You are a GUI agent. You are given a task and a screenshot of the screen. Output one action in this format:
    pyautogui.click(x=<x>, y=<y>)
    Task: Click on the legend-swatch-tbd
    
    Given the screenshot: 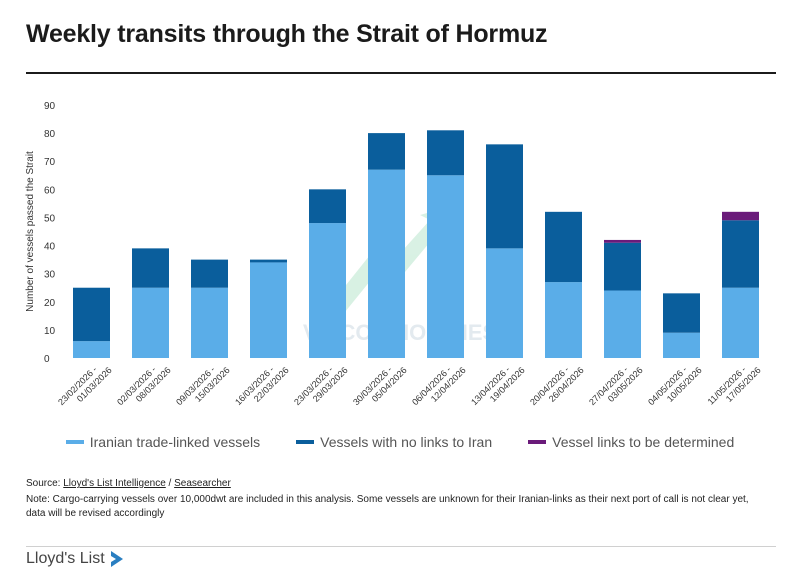 What is the action you would take?
    pyautogui.click(x=537, y=442)
    